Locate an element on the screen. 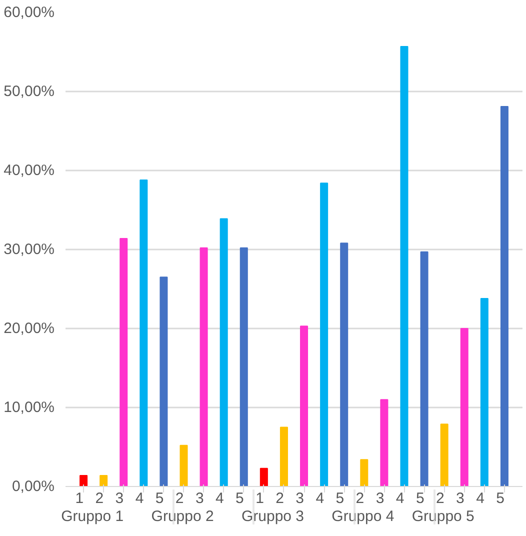  y-tick-label: 30,00% is located at coordinates (29, 249).